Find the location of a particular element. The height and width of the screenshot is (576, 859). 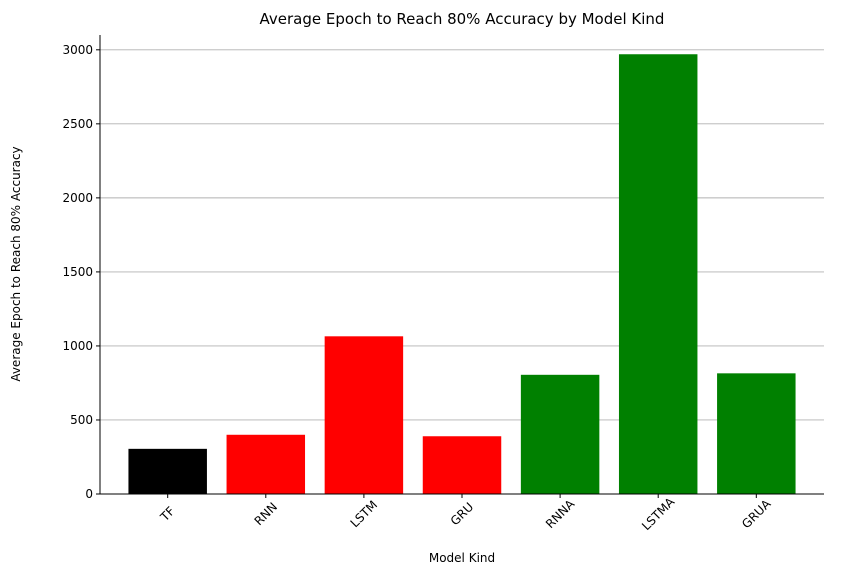

x-tick-label: LSTMA is located at coordinates (658, 513).